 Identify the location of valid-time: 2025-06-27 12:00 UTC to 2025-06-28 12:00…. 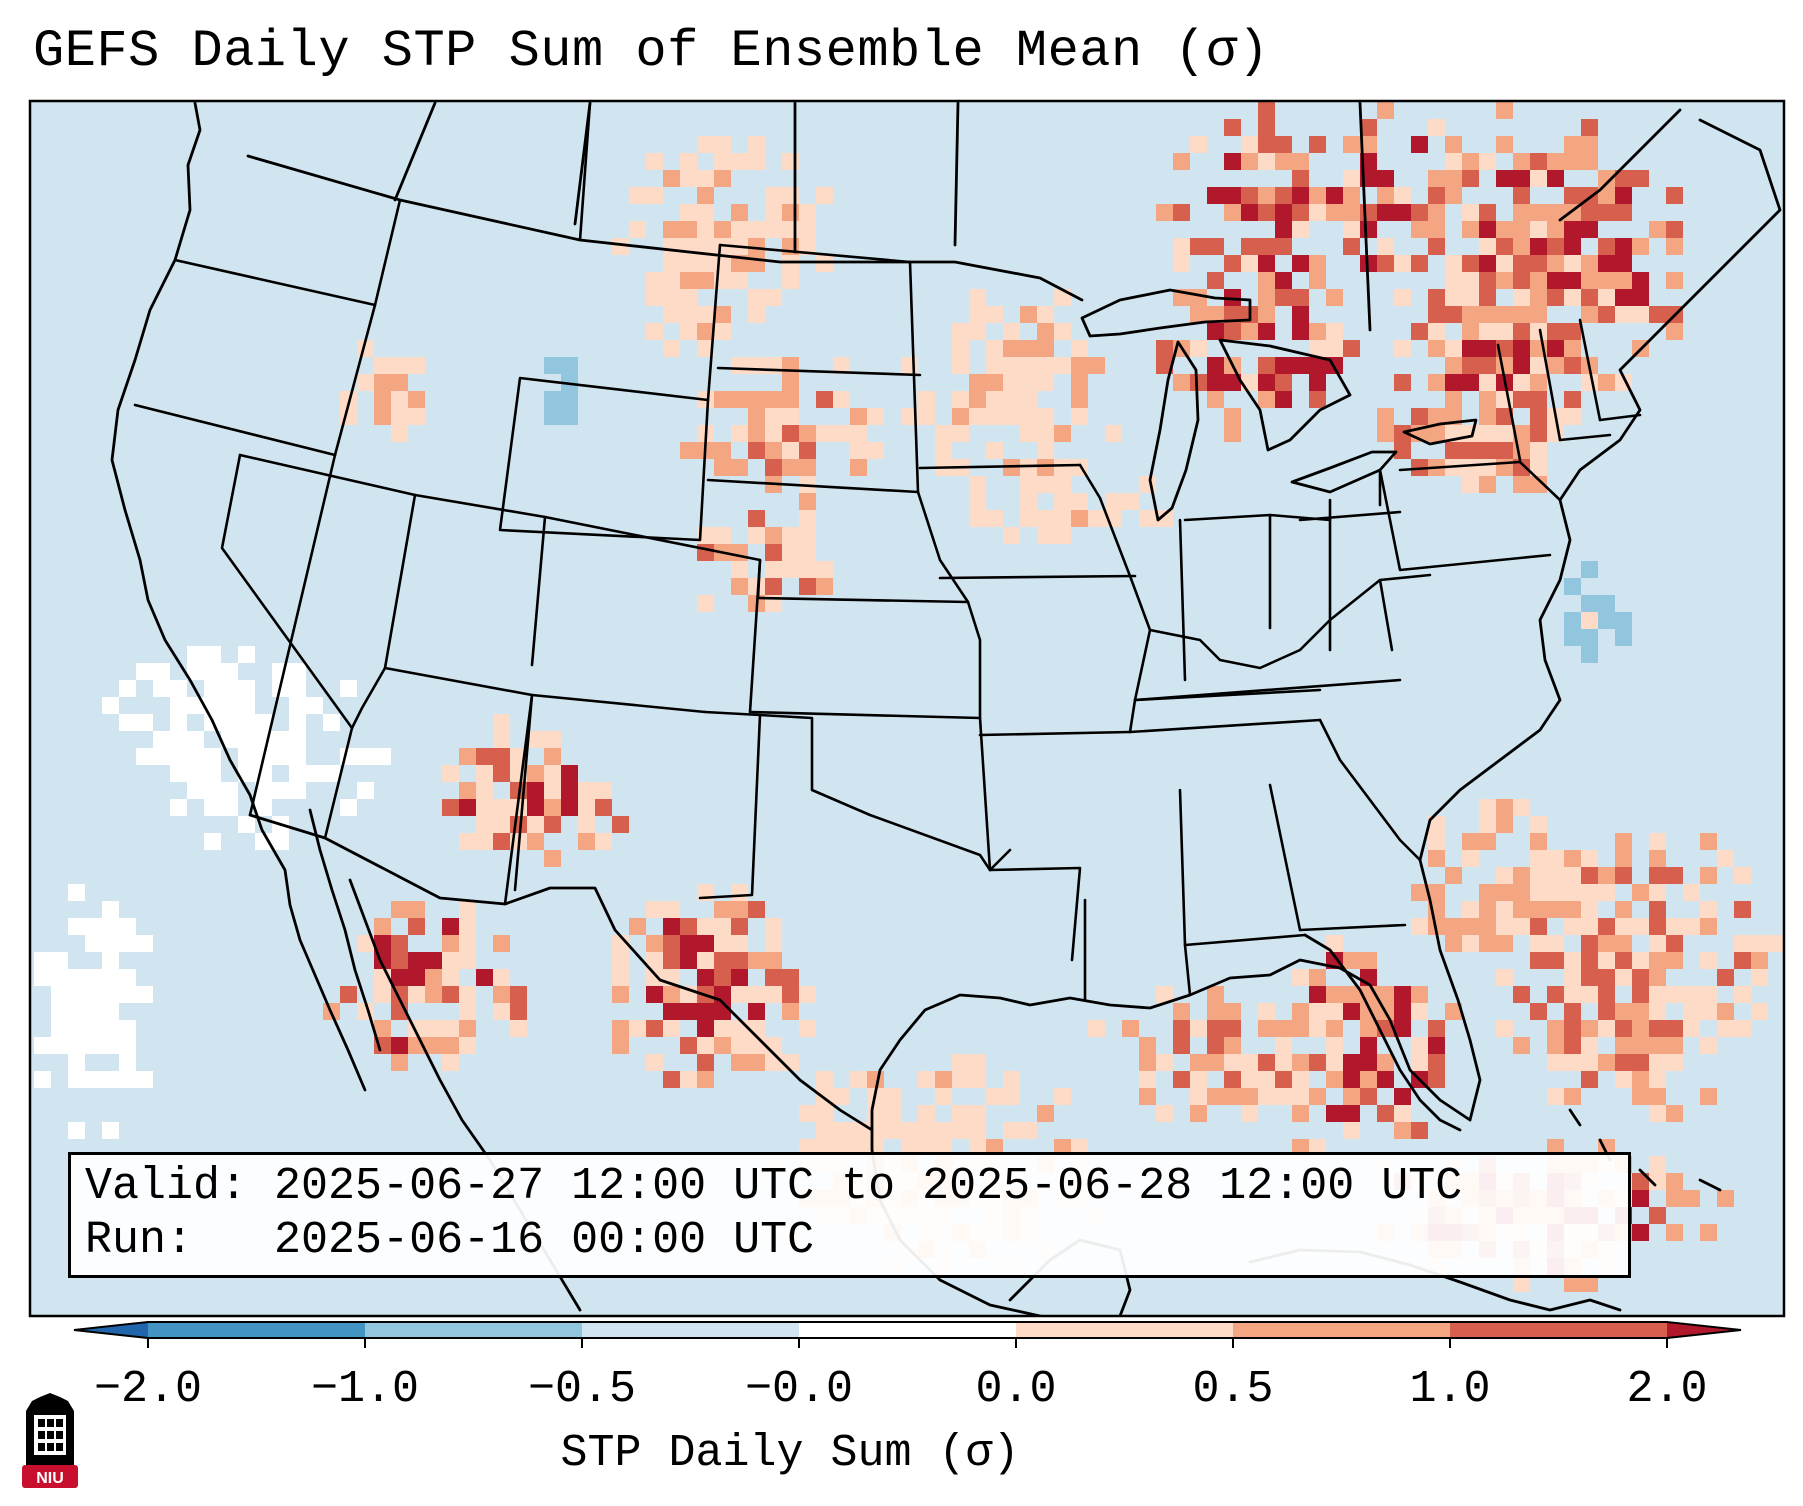
(868, 1186).